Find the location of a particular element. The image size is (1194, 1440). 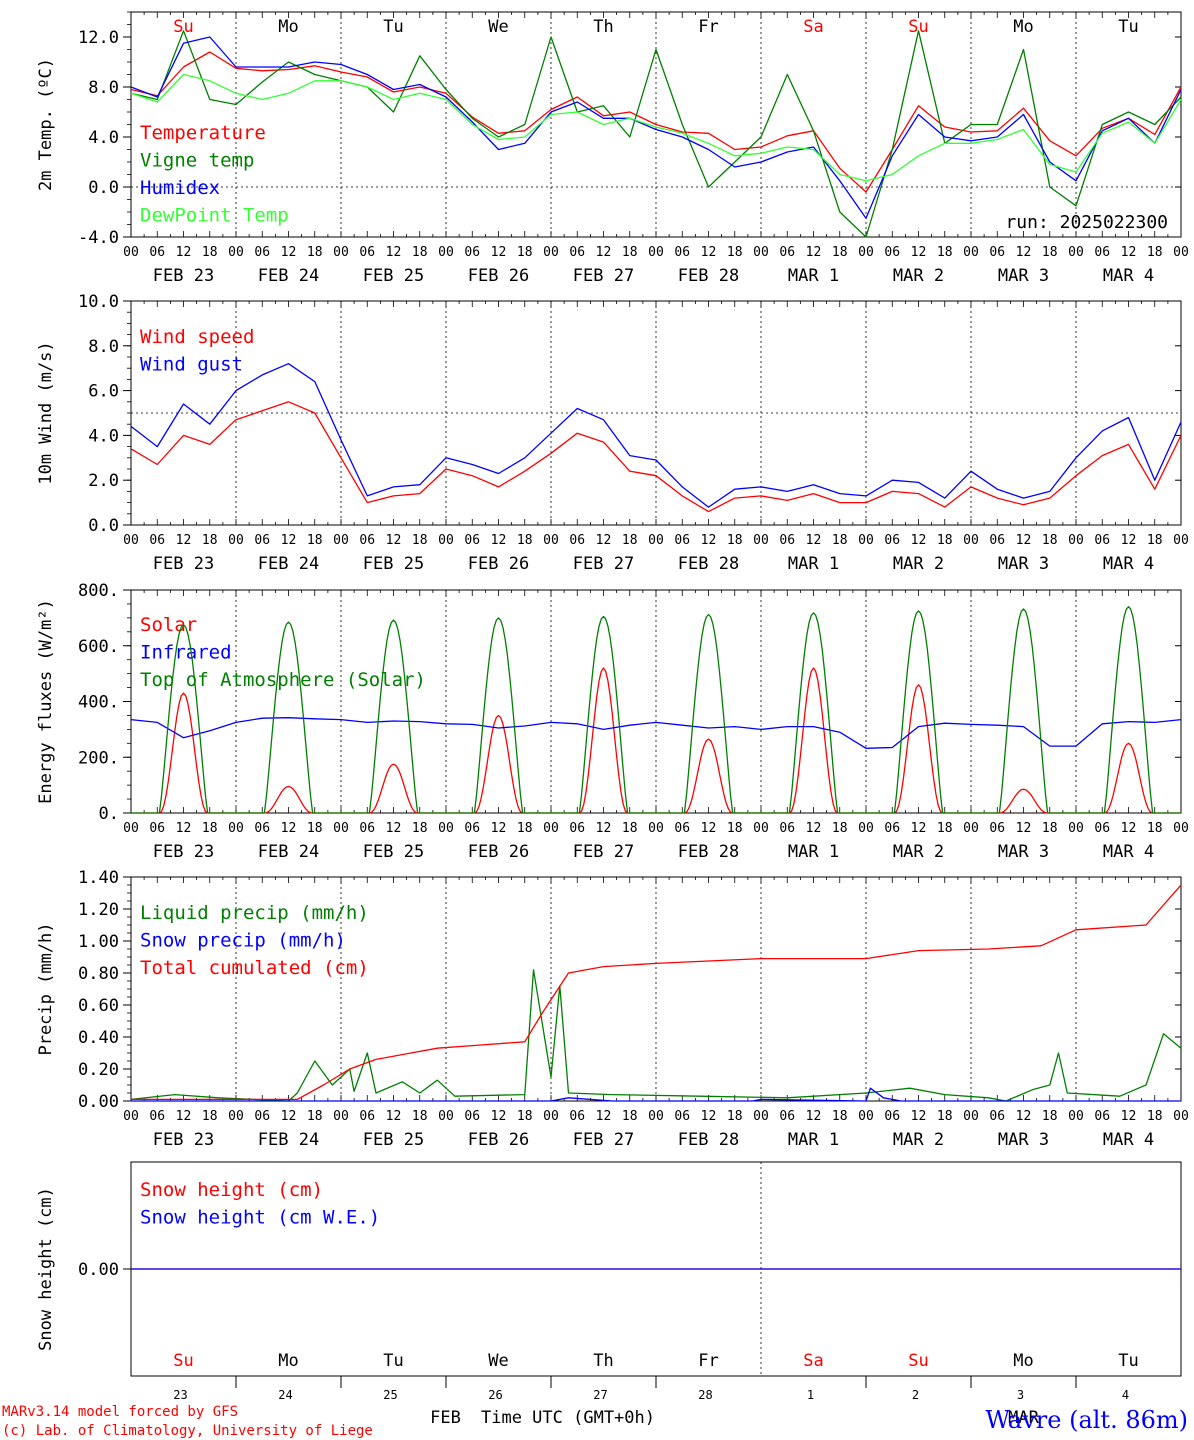

panel-1-weekday-label: Th is located at coordinates (603, 27).